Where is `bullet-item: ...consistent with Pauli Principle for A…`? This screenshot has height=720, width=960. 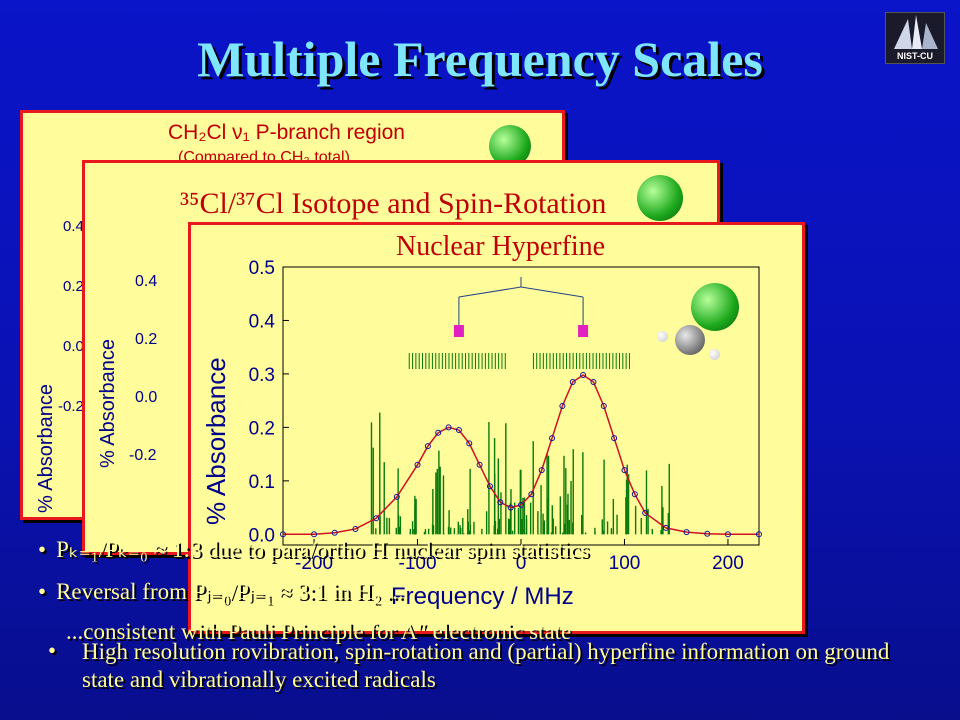
bullet-item: ...consistent with Pauli Principle for A… is located at coordinates (318, 632).